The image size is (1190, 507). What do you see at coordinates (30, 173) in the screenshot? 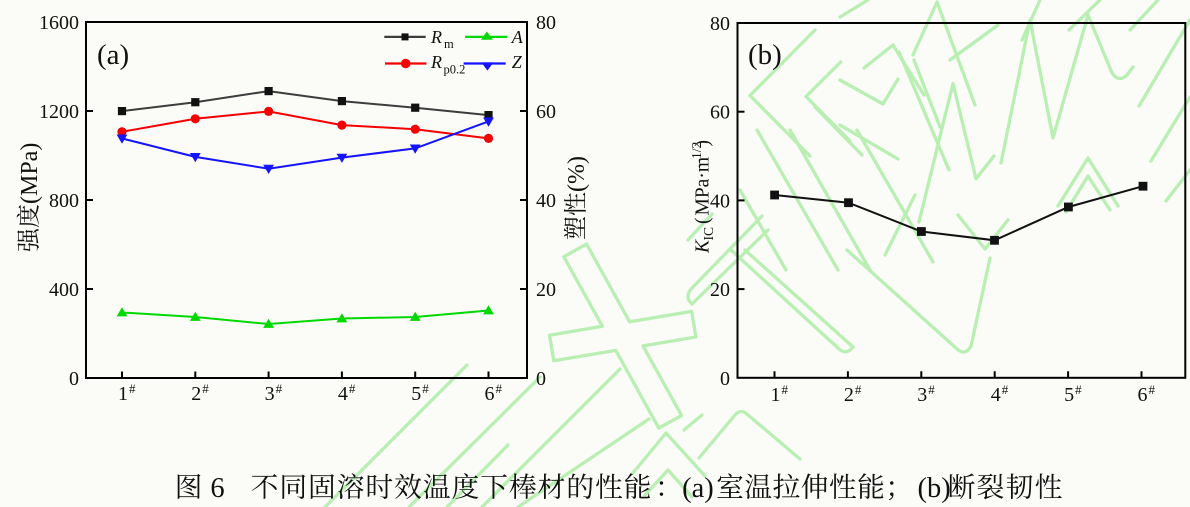
I see `svg-text: (MPa)` at bounding box center [30, 173].